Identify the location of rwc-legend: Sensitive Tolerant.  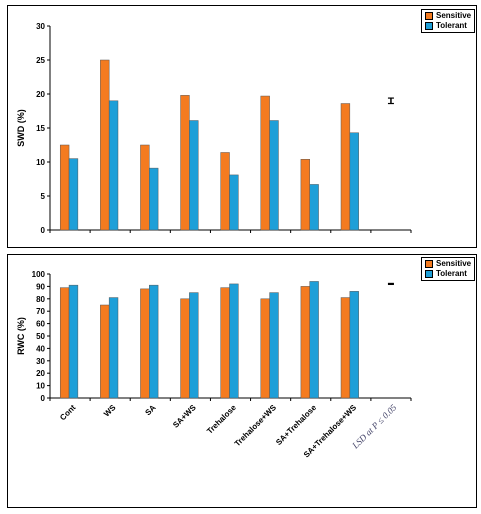
(448, 269).